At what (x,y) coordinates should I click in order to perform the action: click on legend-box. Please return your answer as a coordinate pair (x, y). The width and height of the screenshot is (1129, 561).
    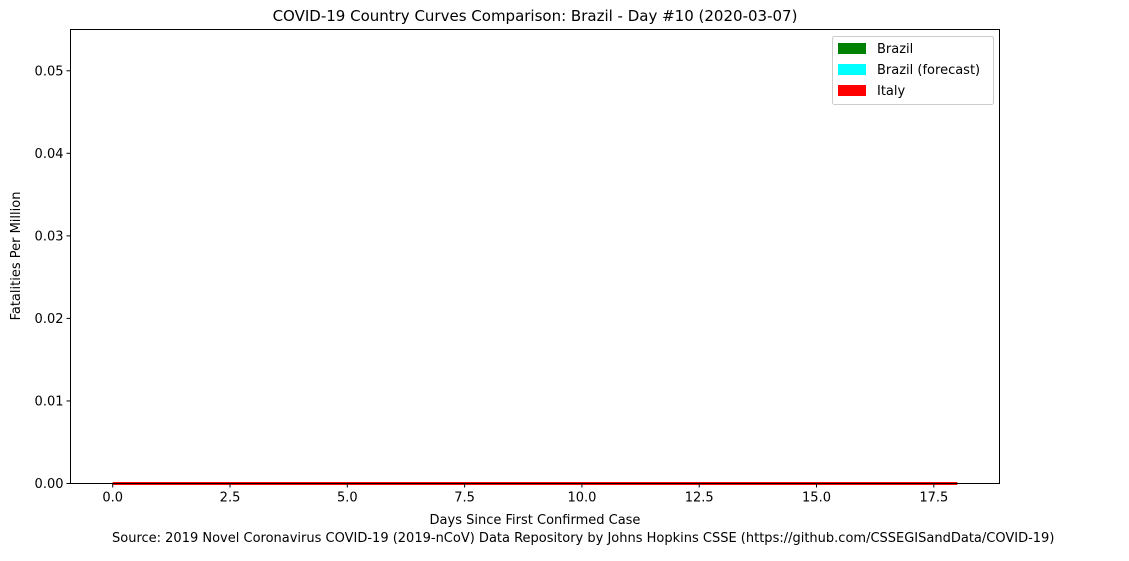
    Looking at the image, I should click on (913, 70).